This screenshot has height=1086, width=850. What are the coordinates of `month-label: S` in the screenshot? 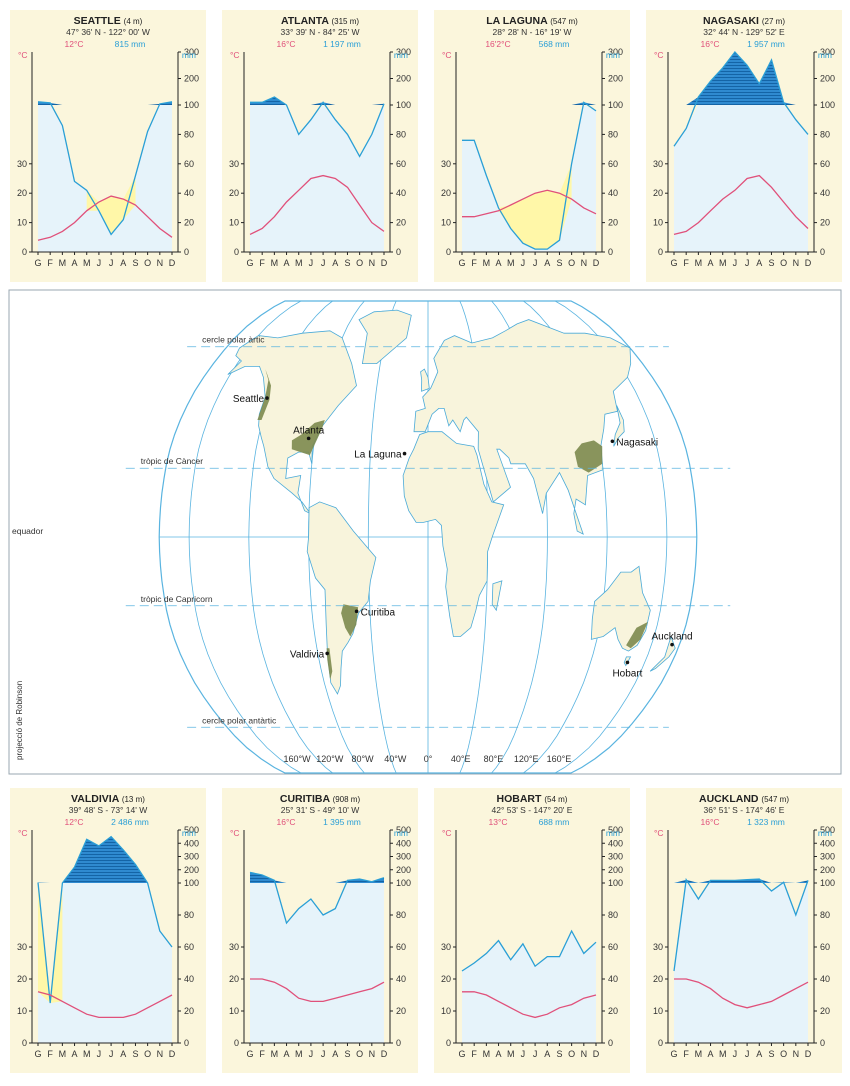 It's located at (771, 1054).